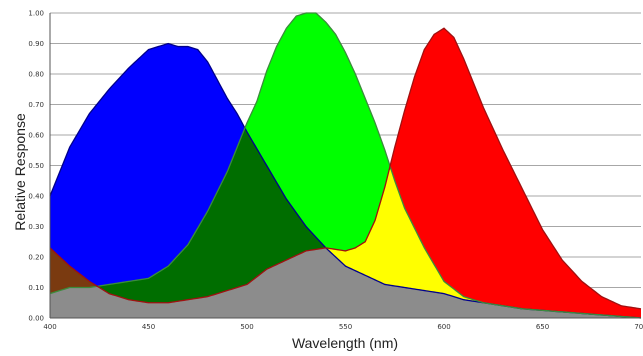 This screenshot has width=643, height=356. I want to click on y-tick-label: 0.60, so click(36, 136).